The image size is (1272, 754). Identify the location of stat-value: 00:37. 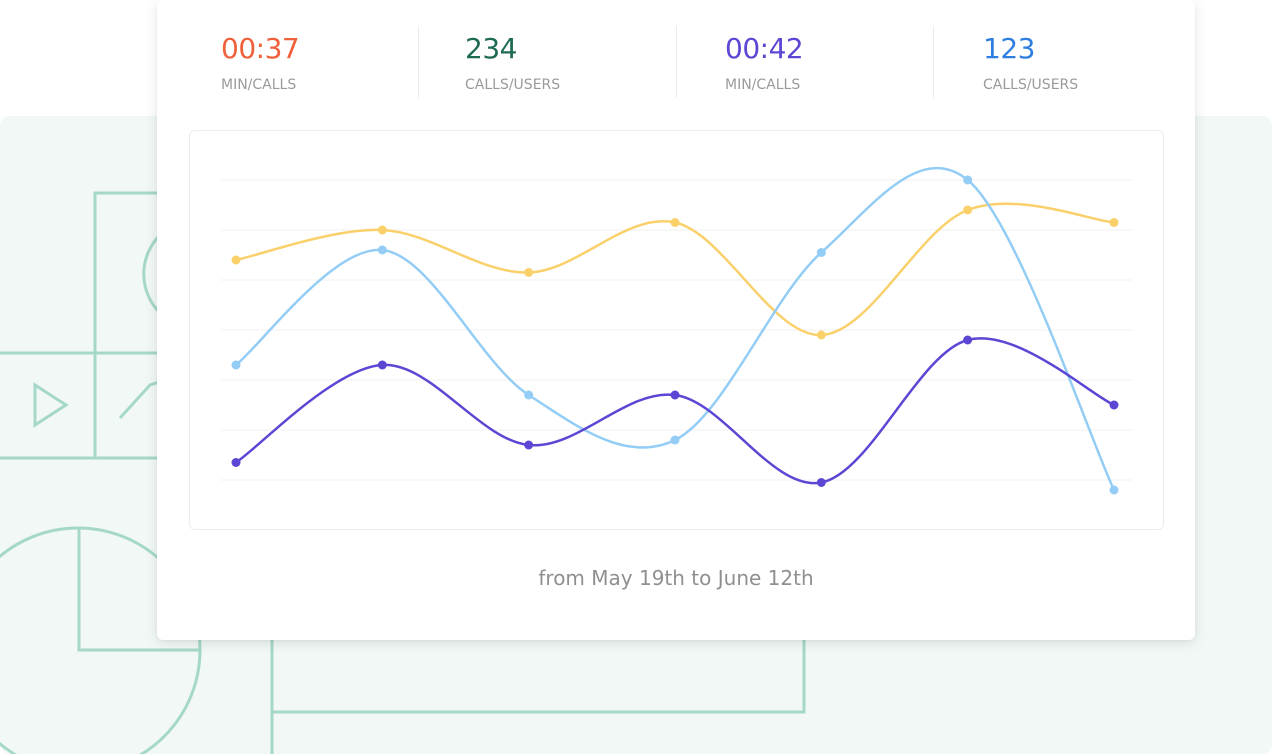
(260, 48).